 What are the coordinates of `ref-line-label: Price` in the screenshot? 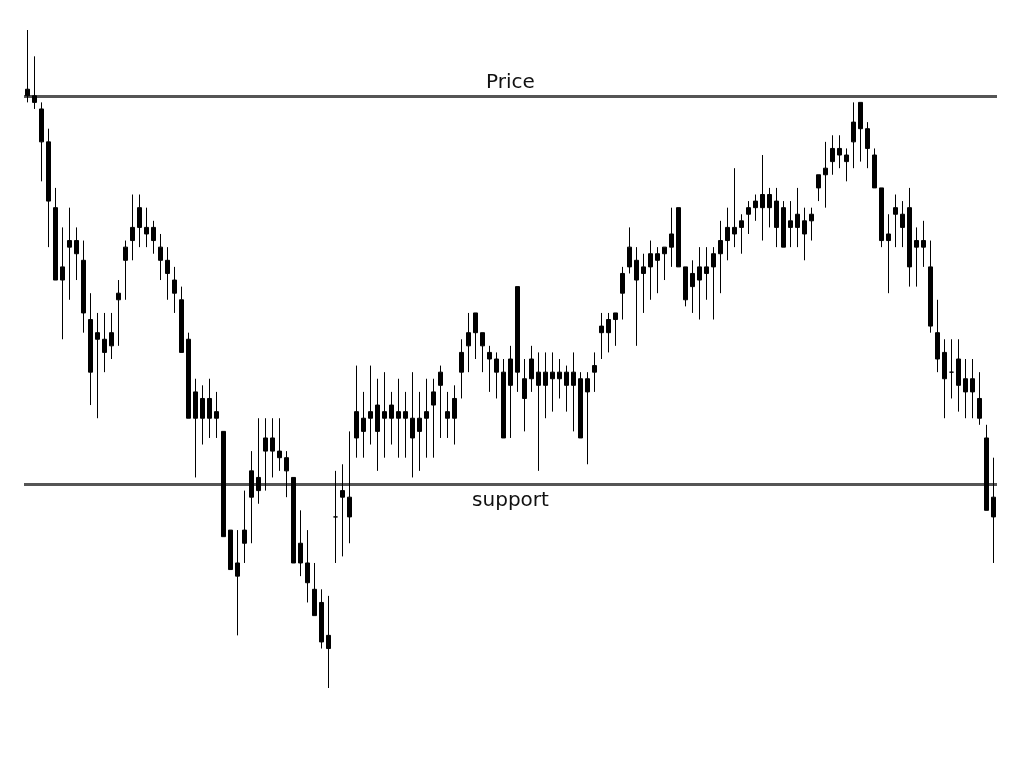 It's located at (510, 80).